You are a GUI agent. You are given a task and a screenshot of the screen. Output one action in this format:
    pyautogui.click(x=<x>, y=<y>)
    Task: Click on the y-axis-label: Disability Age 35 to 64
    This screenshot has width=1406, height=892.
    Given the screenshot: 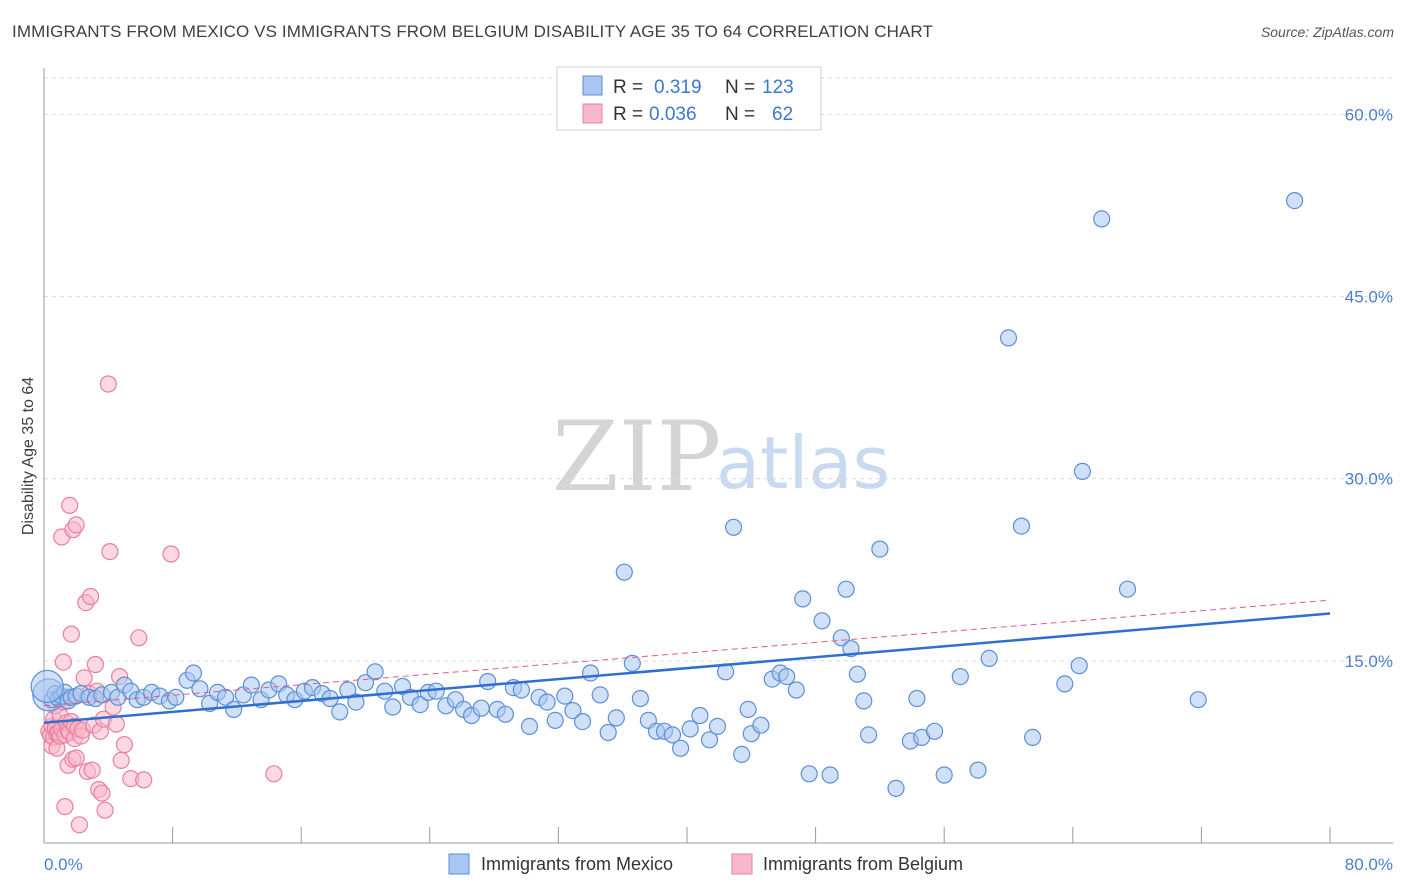 What is the action you would take?
    pyautogui.click(x=28, y=456)
    